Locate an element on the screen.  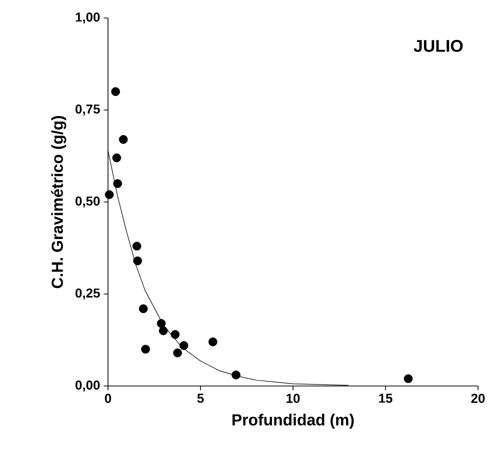
y-tick-label: 0,00 is located at coordinates (88, 386).